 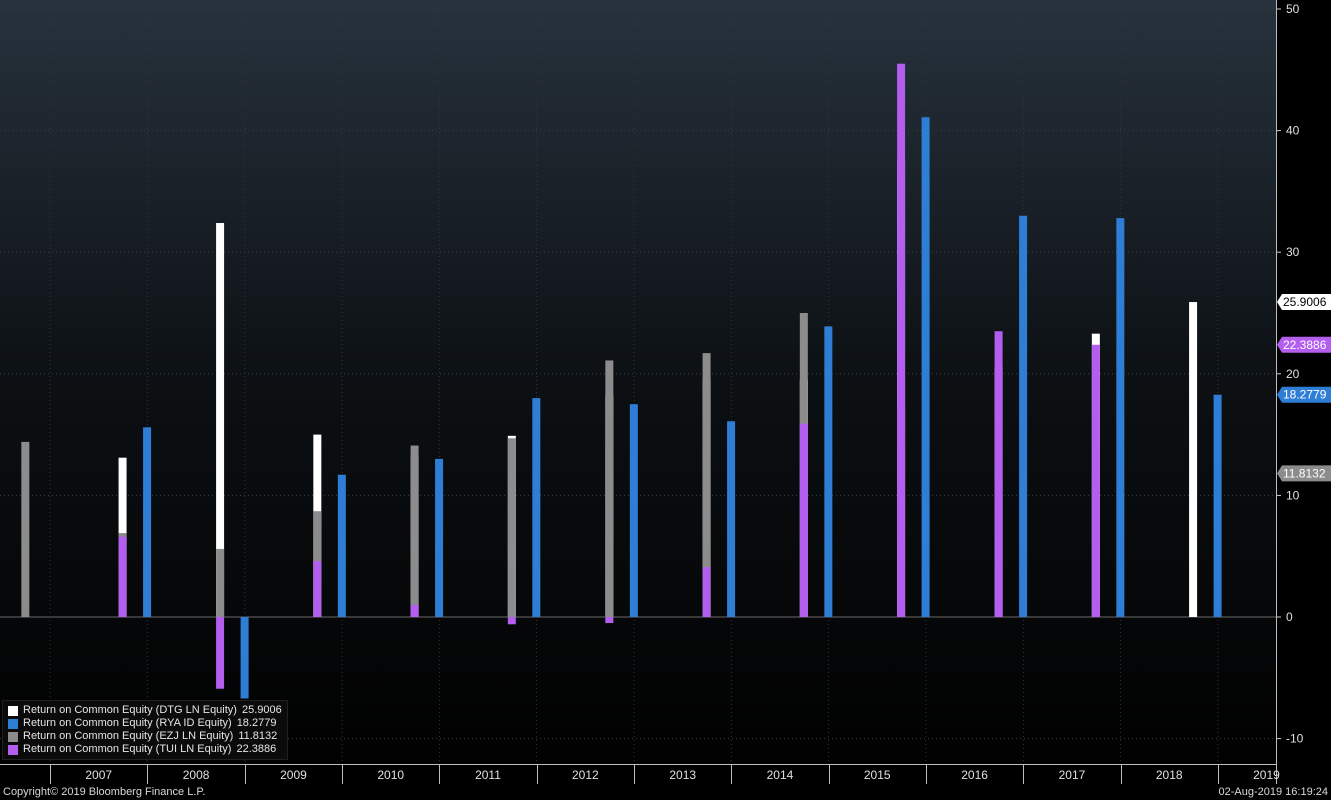 I want to click on last-value-tag-0: 25.9006, so click(x=1304, y=302).